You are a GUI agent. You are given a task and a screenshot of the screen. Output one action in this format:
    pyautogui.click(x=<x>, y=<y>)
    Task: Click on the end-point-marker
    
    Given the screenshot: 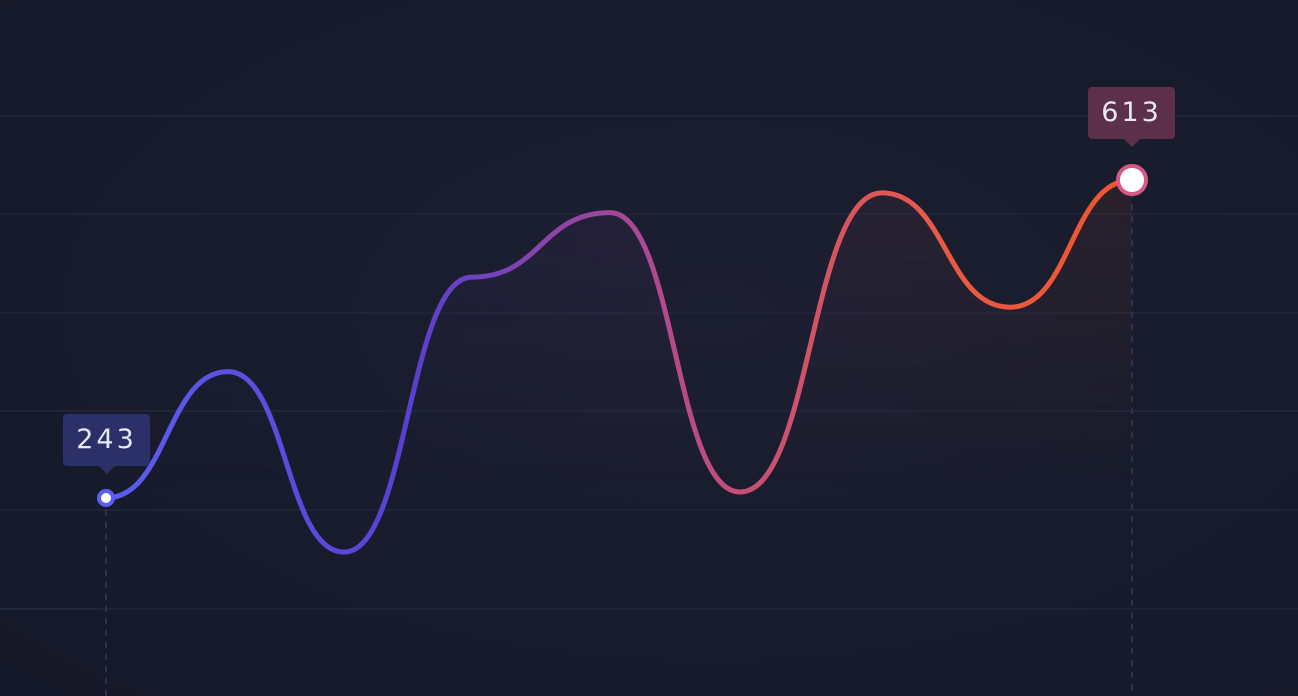 What is the action you would take?
    pyautogui.click(x=1132, y=180)
    